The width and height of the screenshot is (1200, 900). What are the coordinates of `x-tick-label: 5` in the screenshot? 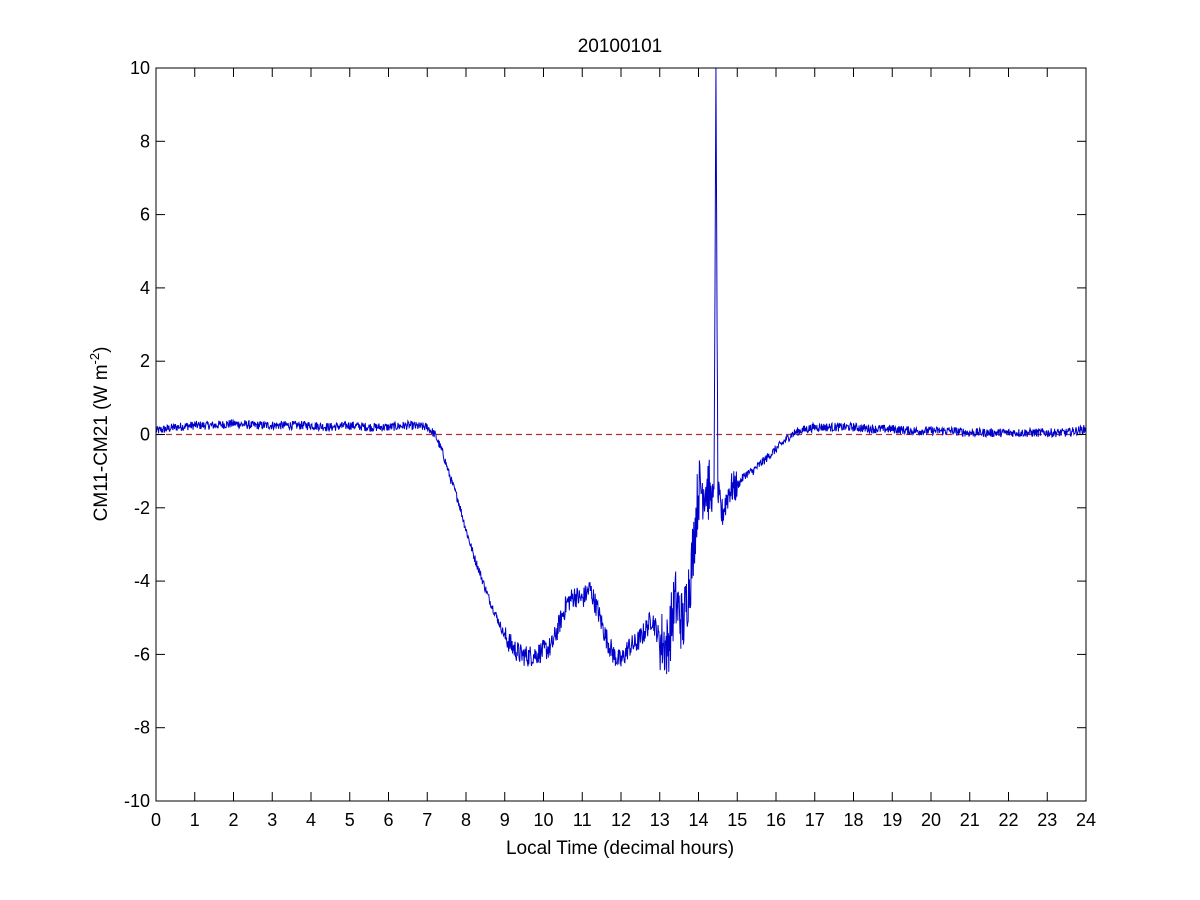 It's located at (350, 820).